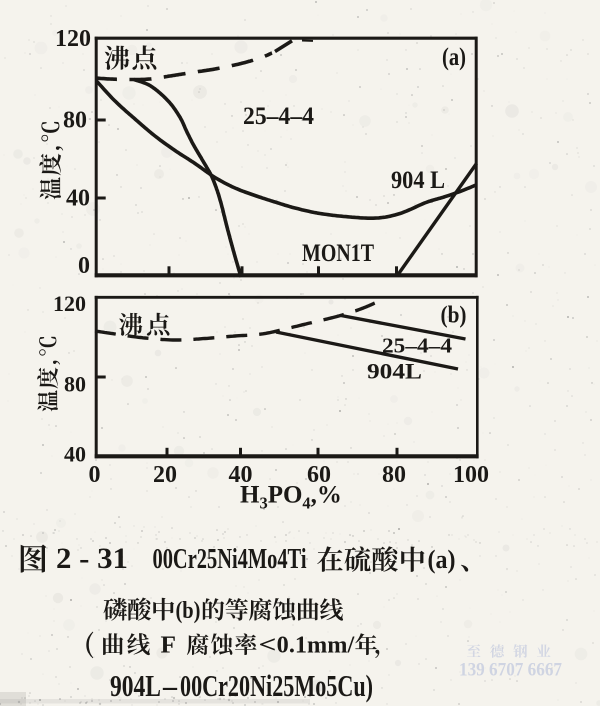 This screenshot has height=706, width=600. Describe the element at coordinates (169, 646) in the screenshot. I see `svg-text: F` at that location.